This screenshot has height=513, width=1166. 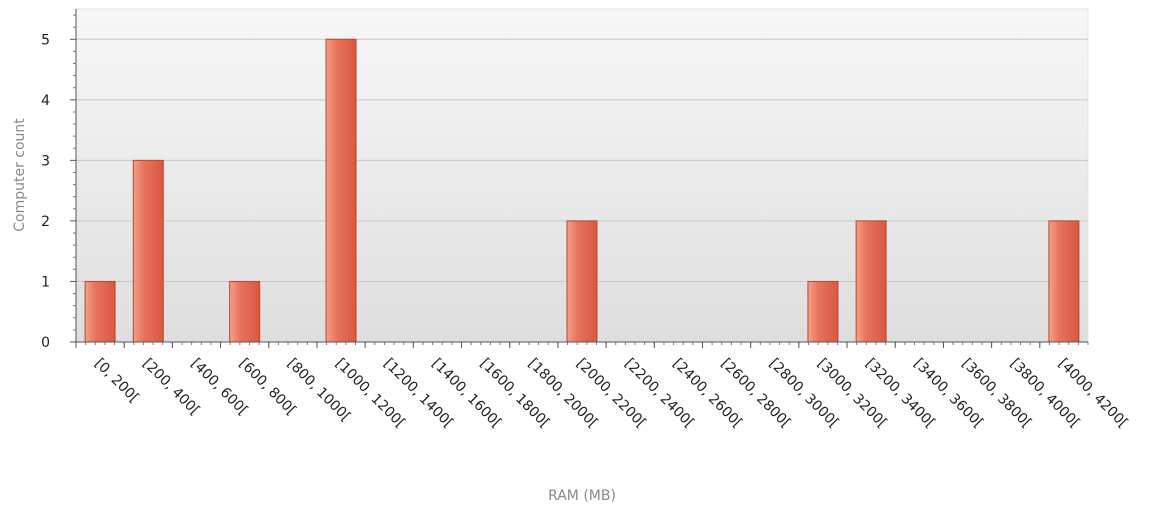 I want to click on y-tick-label: 1, so click(x=45, y=282).